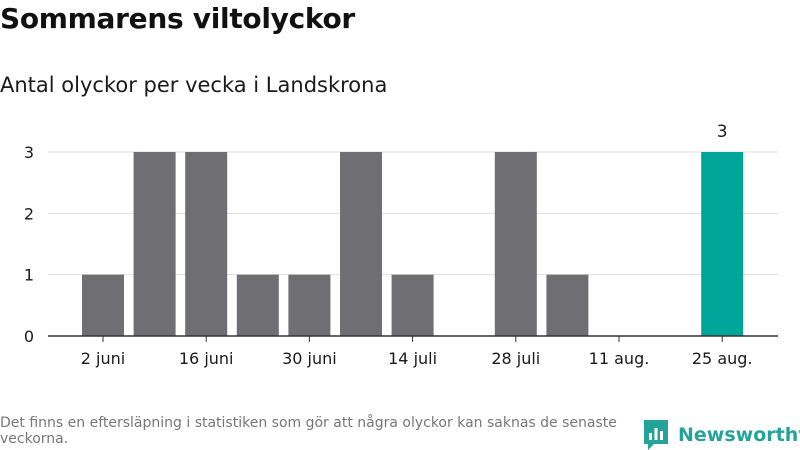  Describe the element at coordinates (412, 358) in the screenshot. I see `x-tick-label: 14 juli` at that location.